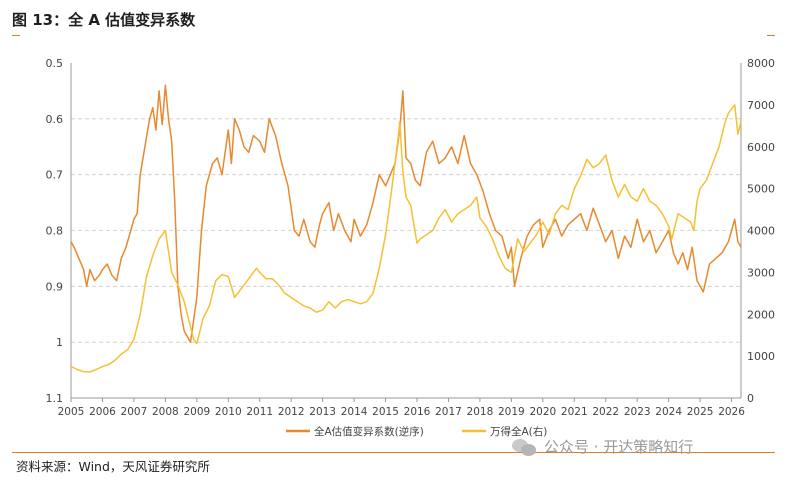  I want to click on right-tick-label: 6000, so click(761, 147).